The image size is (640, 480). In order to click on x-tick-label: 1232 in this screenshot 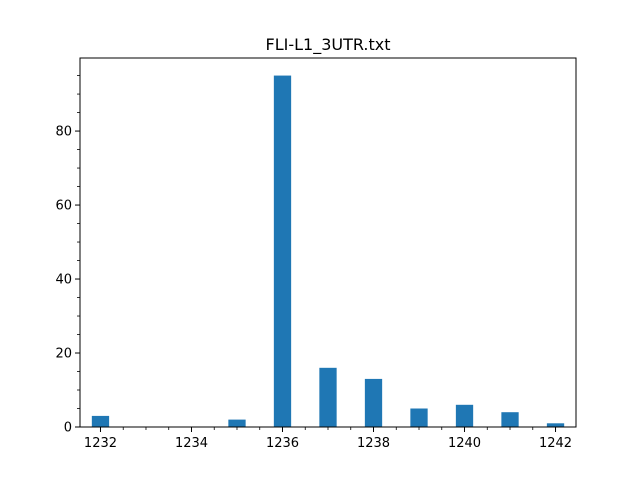, I will do `click(100, 443)`.